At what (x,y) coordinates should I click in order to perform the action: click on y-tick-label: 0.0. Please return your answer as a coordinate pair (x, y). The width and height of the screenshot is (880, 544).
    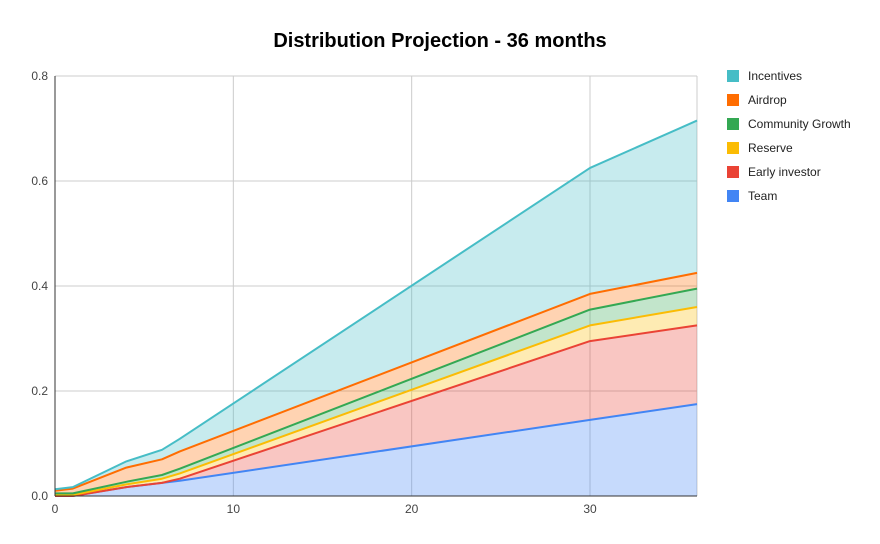
    Looking at the image, I should click on (39, 496).